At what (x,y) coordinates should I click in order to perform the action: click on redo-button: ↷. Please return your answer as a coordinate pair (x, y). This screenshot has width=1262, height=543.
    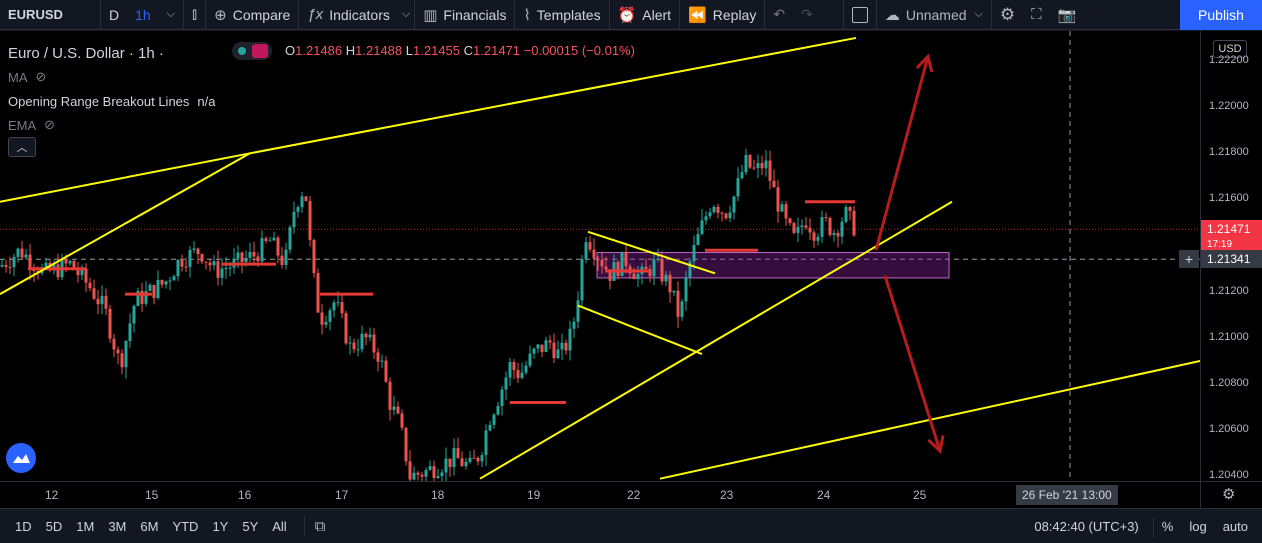
    Looking at the image, I should click on (807, 15).